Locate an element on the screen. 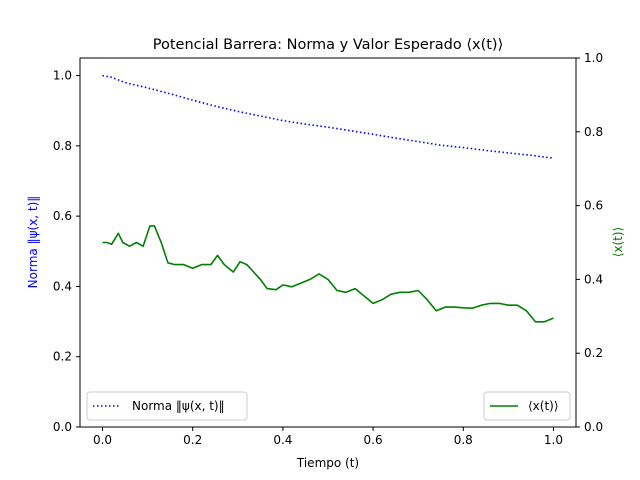  x-tick-label: 0.0 is located at coordinates (102, 440).